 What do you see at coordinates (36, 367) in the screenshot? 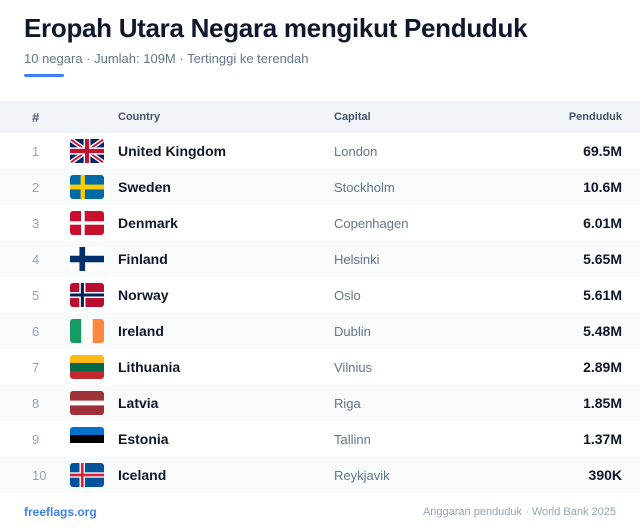
I see `row-rank: 7` at bounding box center [36, 367].